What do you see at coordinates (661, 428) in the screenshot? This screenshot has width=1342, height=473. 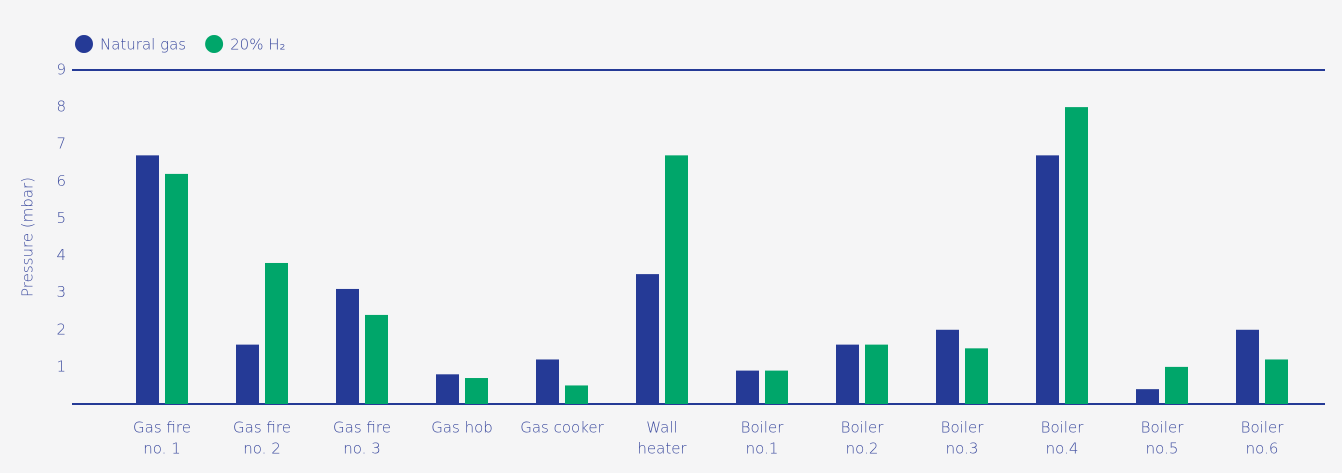 I see `x-tick-label: Wall` at bounding box center [661, 428].